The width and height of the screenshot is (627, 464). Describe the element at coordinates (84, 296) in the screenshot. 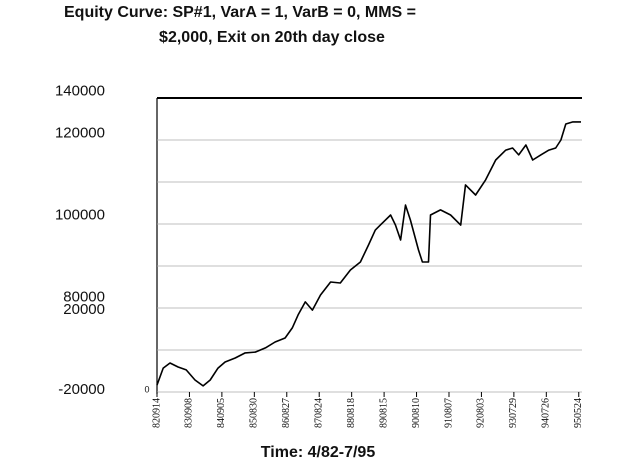

I see `y-tick-label: 80000` at that location.